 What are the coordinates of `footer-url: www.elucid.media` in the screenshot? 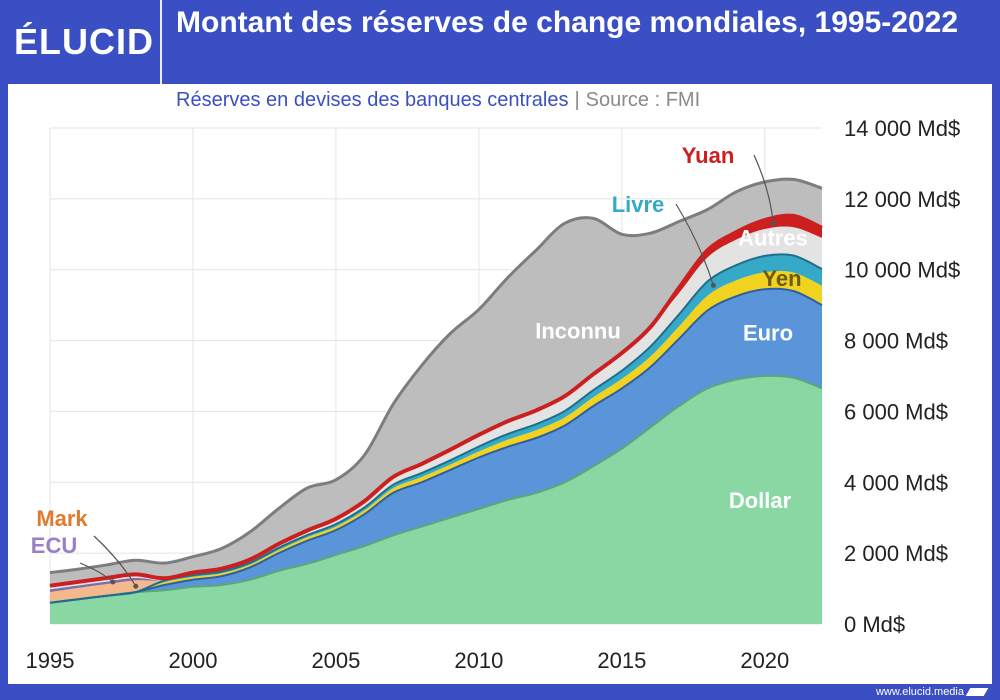 It's located at (919, 692).